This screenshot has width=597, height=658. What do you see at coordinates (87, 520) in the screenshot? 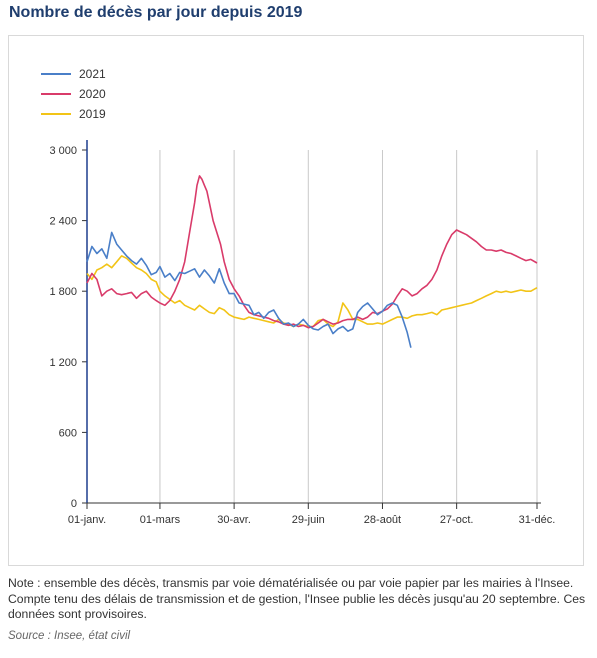
I see `x-tick-label: 01-janv.` at bounding box center [87, 520].